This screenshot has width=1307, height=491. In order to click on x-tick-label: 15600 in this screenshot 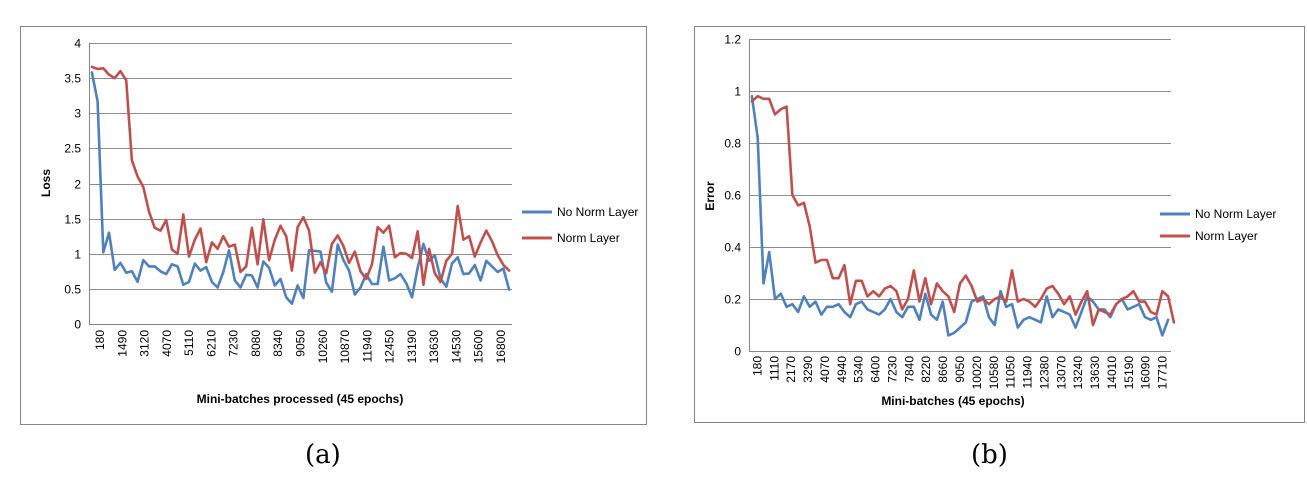, I will do `click(479, 347)`.